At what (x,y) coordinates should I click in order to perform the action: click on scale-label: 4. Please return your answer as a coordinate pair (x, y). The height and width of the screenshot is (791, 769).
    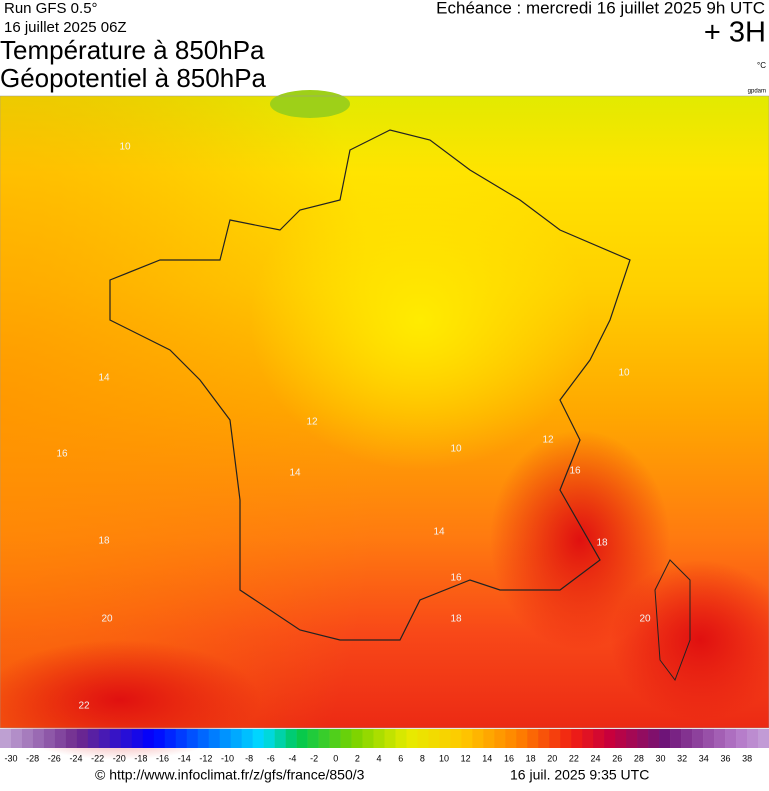
    Looking at the image, I should click on (379, 758).